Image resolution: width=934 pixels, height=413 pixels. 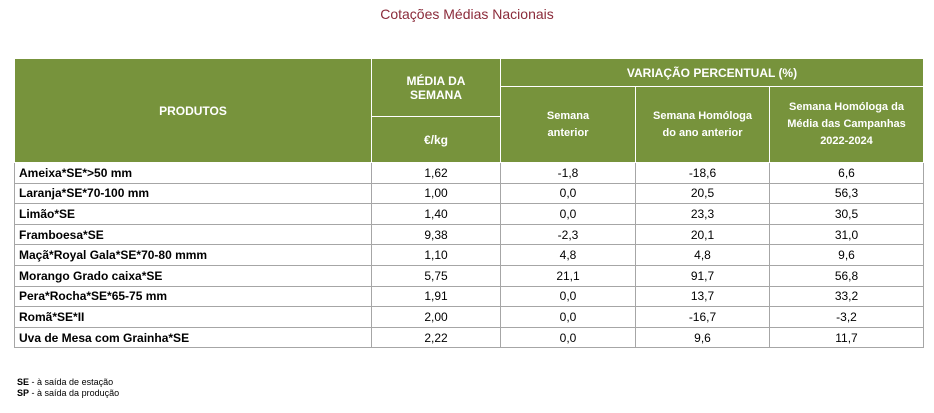 I want to click on page-title: Cotações Médias Nacionais, so click(x=467, y=14).